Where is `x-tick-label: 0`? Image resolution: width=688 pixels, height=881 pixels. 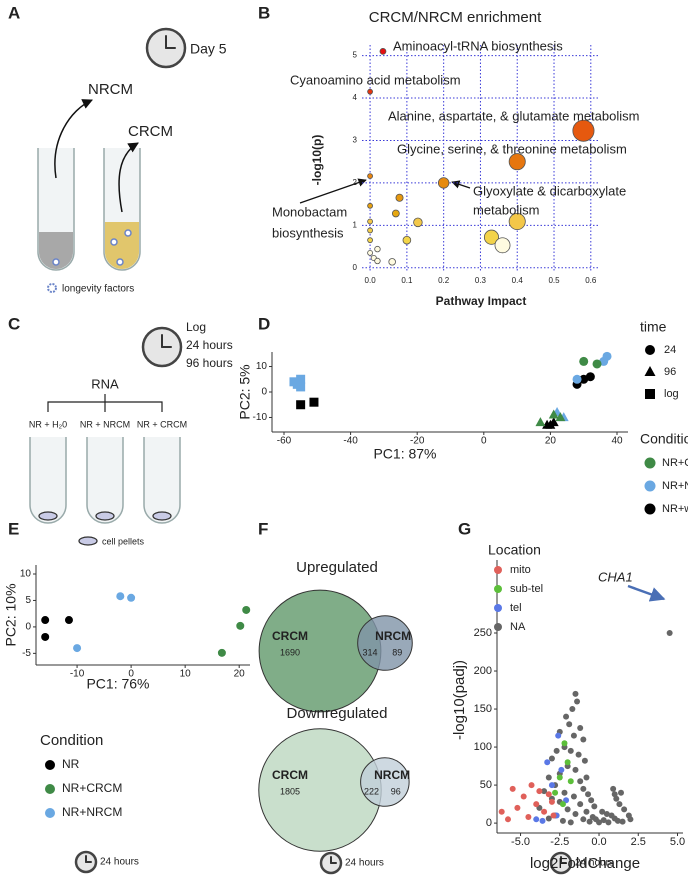 x-tick-label: 0 is located at coordinates (484, 441).